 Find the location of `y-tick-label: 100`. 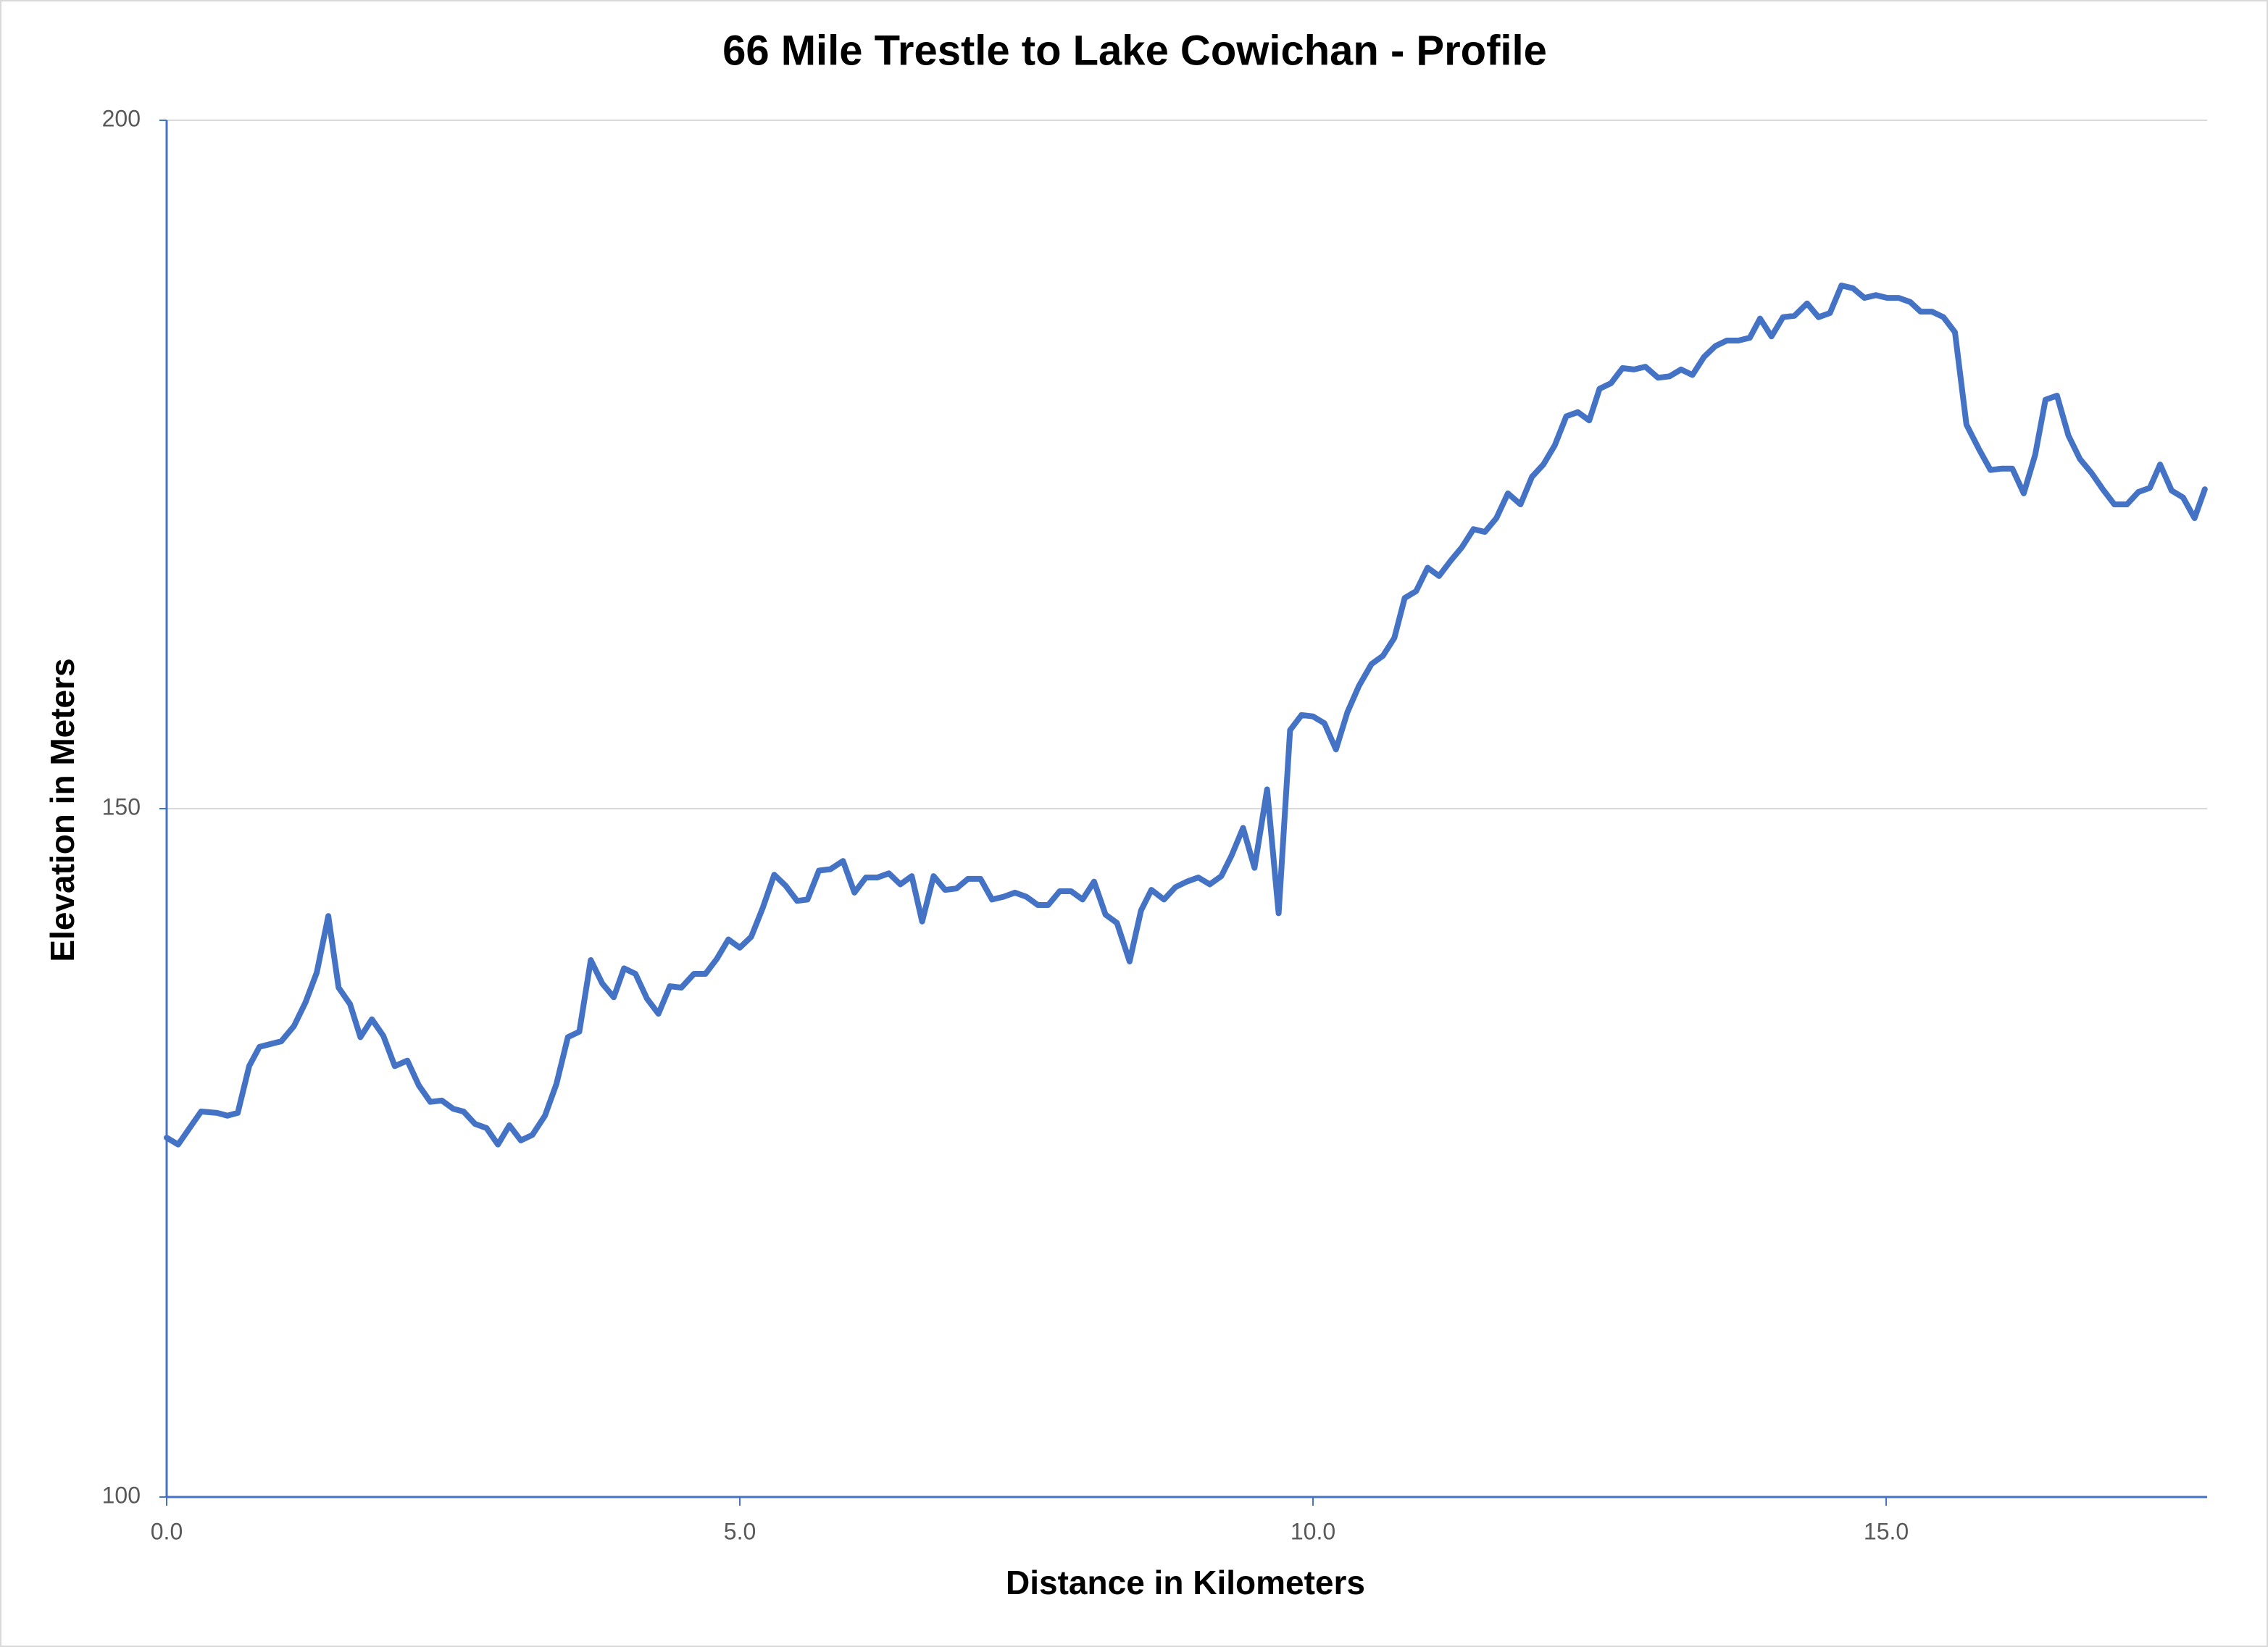

y-tick-label: 100 is located at coordinates (121, 1495).